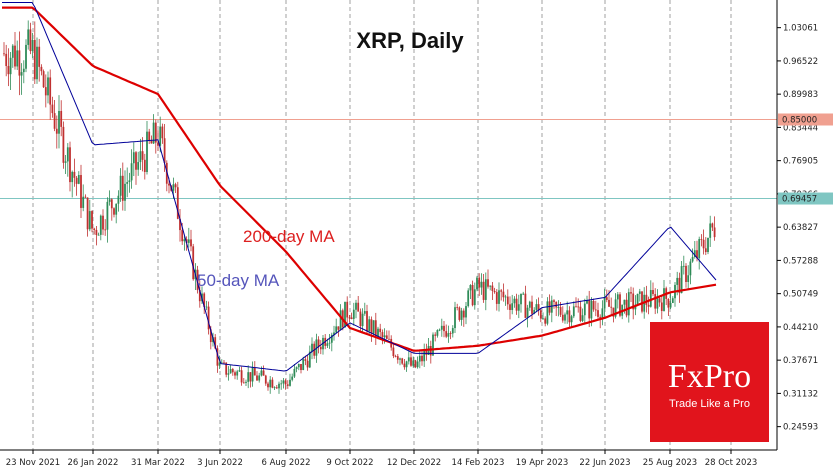 This screenshot has width=835, height=470. Describe the element at coordinates (800, 128) in the screenshot. I see `y-tick-label-3: 0.83444` at that location.